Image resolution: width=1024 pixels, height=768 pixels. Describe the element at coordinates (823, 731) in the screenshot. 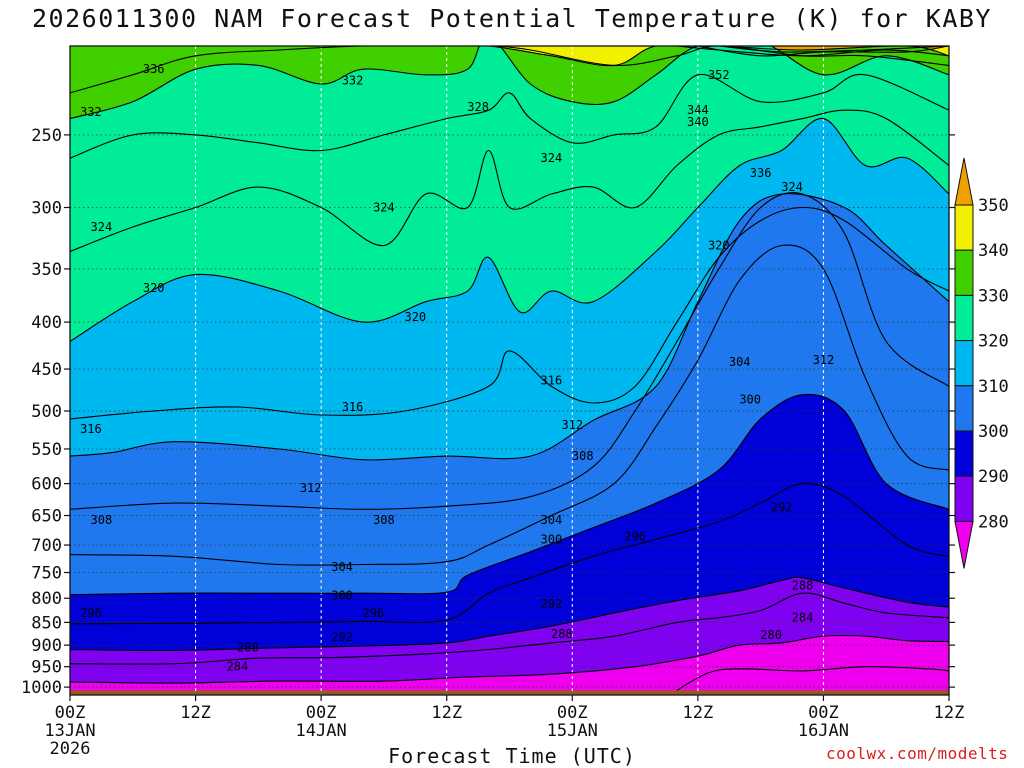

I see `x-tick-date: 16JAN` at that location.